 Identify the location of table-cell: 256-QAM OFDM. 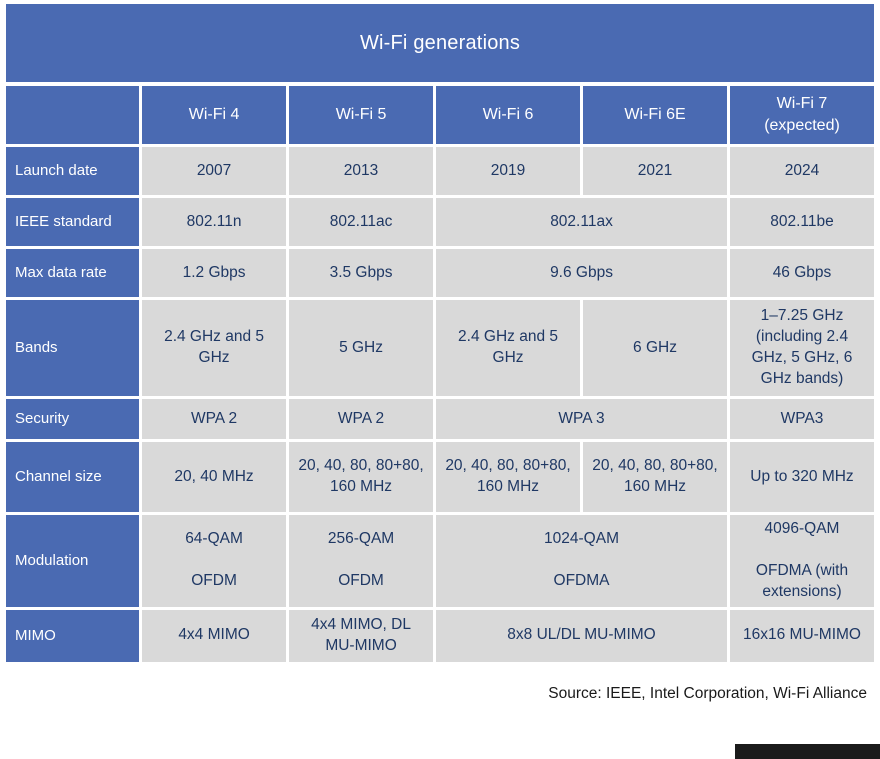
(361, 561).